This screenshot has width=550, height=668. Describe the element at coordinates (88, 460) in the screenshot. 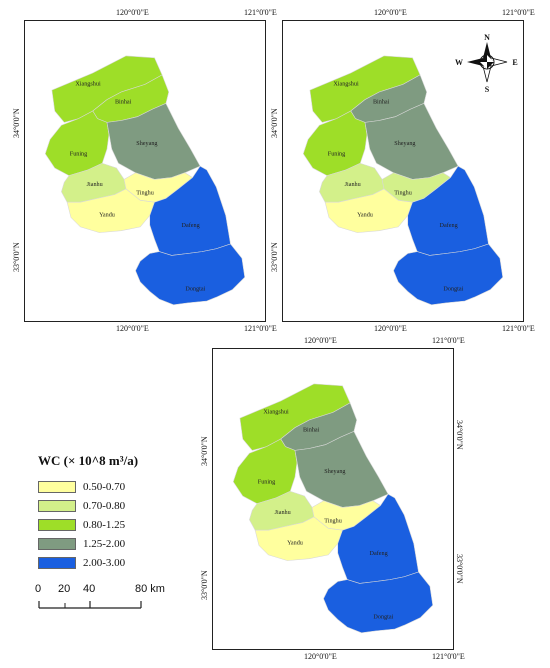

I see `legend-title: WC (× 10^8 m³/a)` at that location.